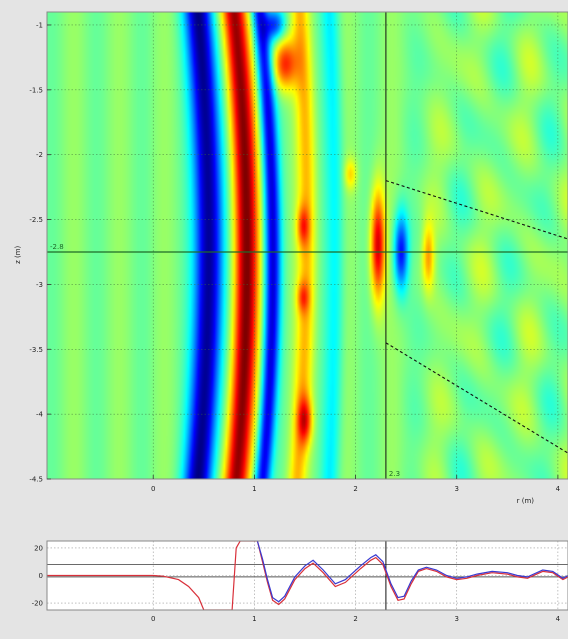 This screenshot has width=568, height=639. I want to click on r-axis-label: r (m), so click(526, 501).